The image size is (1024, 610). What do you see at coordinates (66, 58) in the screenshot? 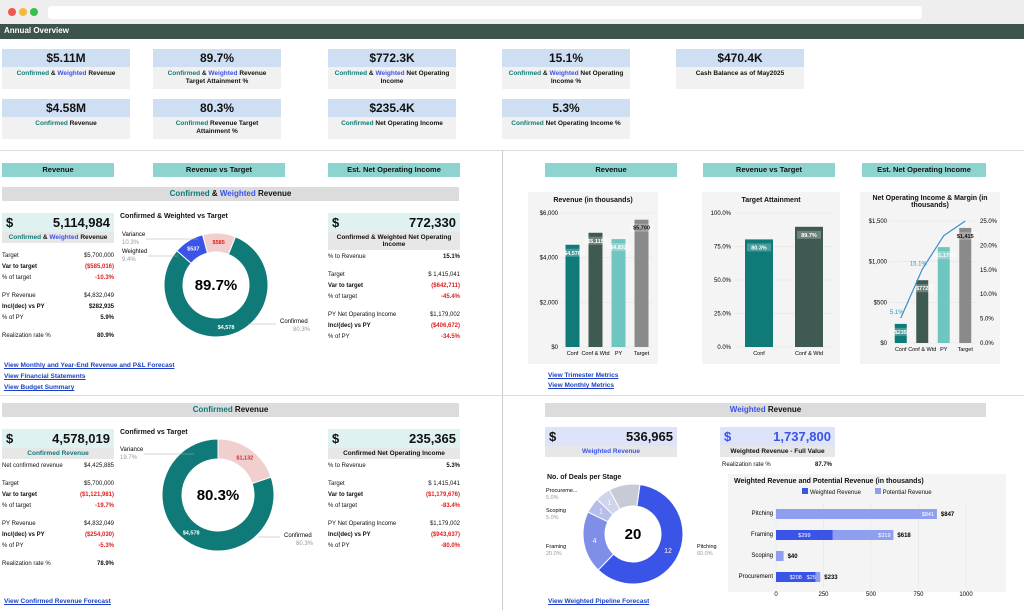
I see `kpi-value: $5.11M` at bounding box center [66, 58].